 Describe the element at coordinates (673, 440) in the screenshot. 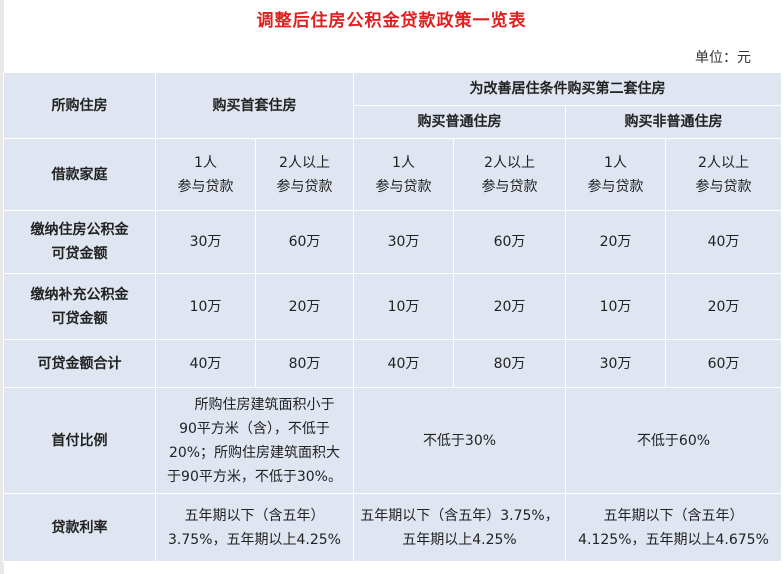

I see `non-ordinary-down-payment: 不低于60%` at that location.